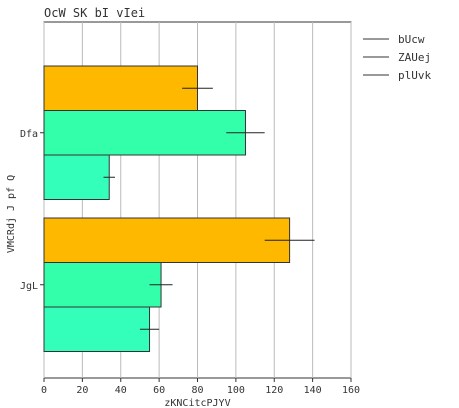 Image resolution: width=459 pixels, height=408 pixels. I want to click on x-tick-label: 140, so click(313, 390).